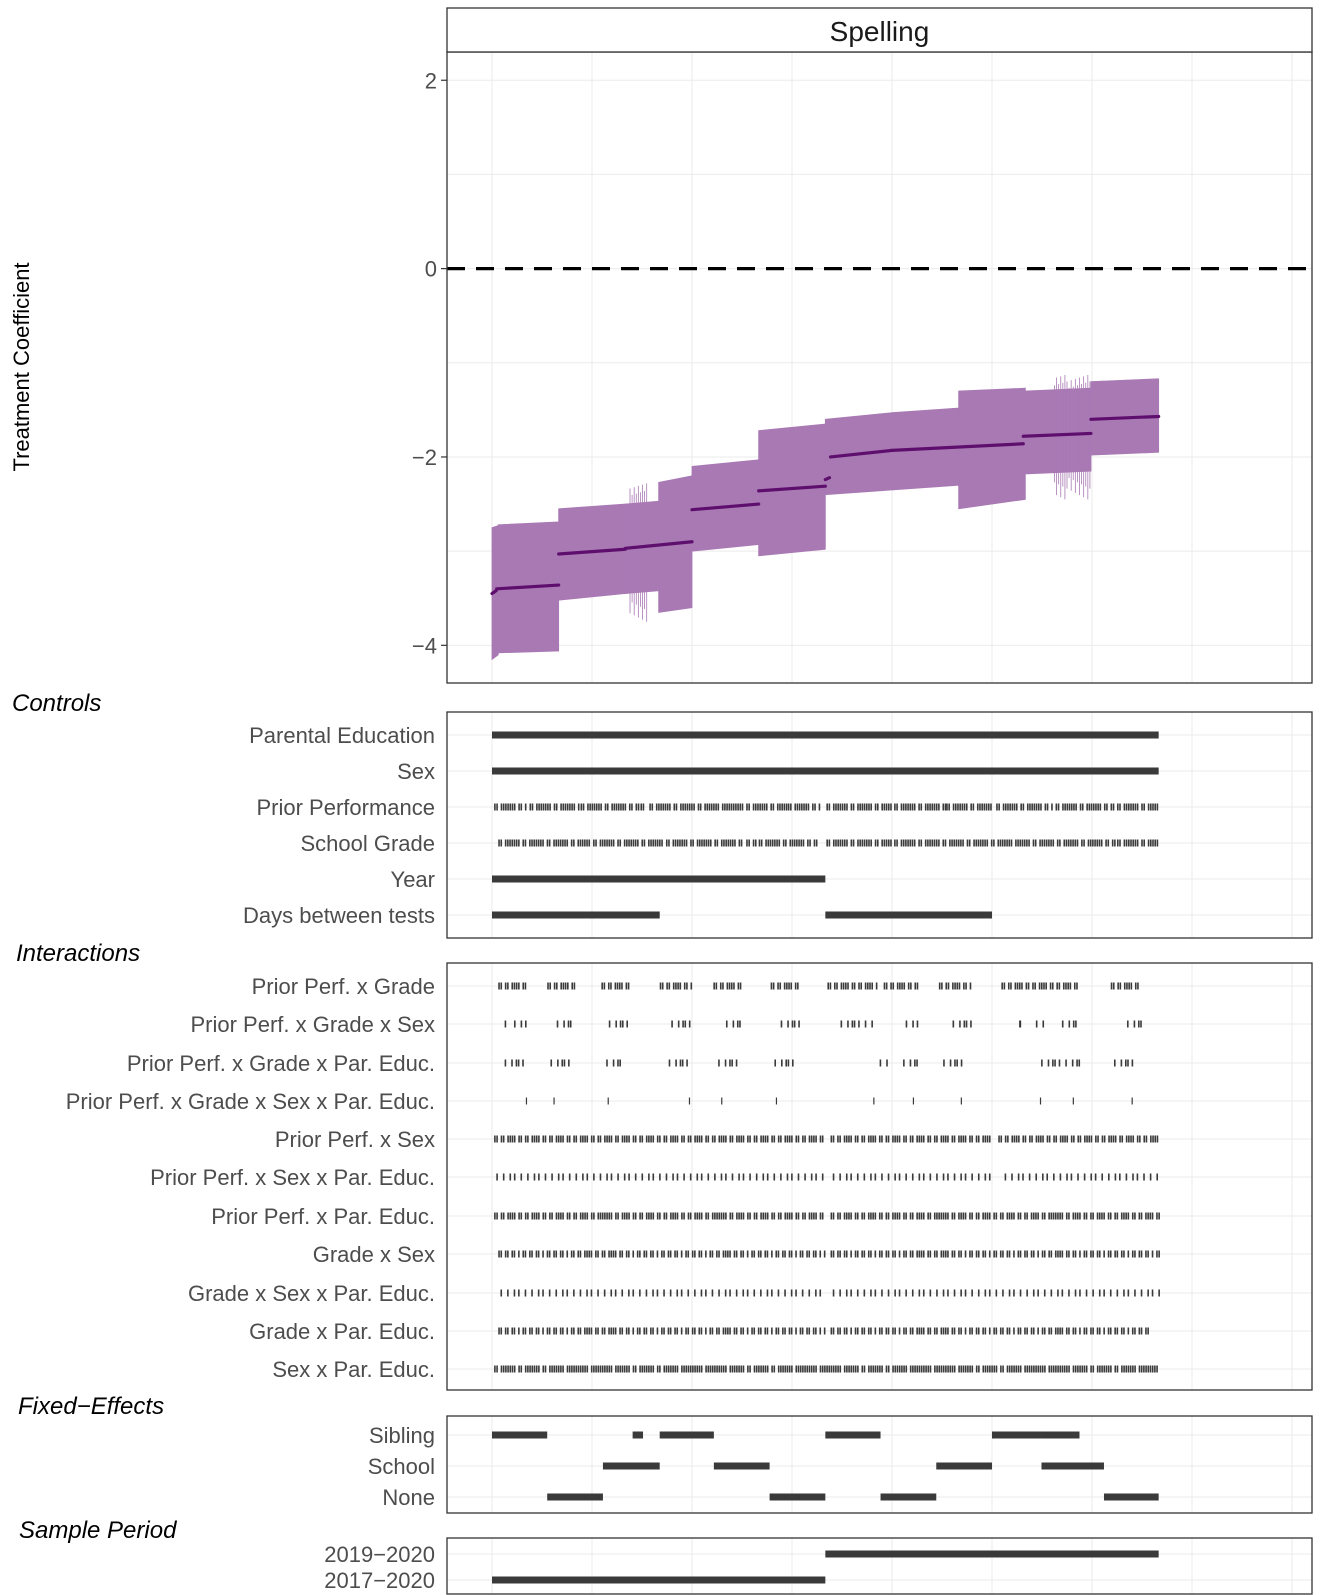 The height and width of the screenshot is (1595, 1339). What do you see at coordinates (292, 1177) in the screenshot?
I see `row-label: Prior Perf. x Sex x Par. Educ.` at bounding box center [292, 1177].